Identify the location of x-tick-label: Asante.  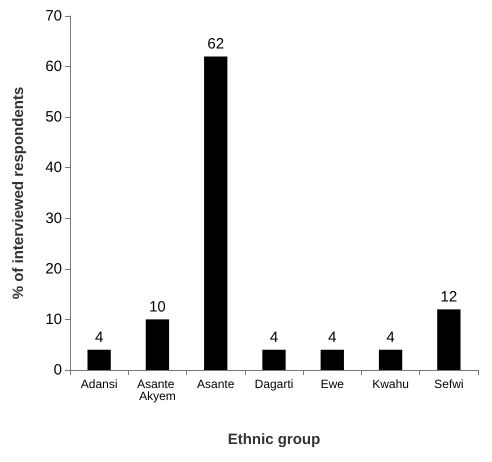
(216, 384).